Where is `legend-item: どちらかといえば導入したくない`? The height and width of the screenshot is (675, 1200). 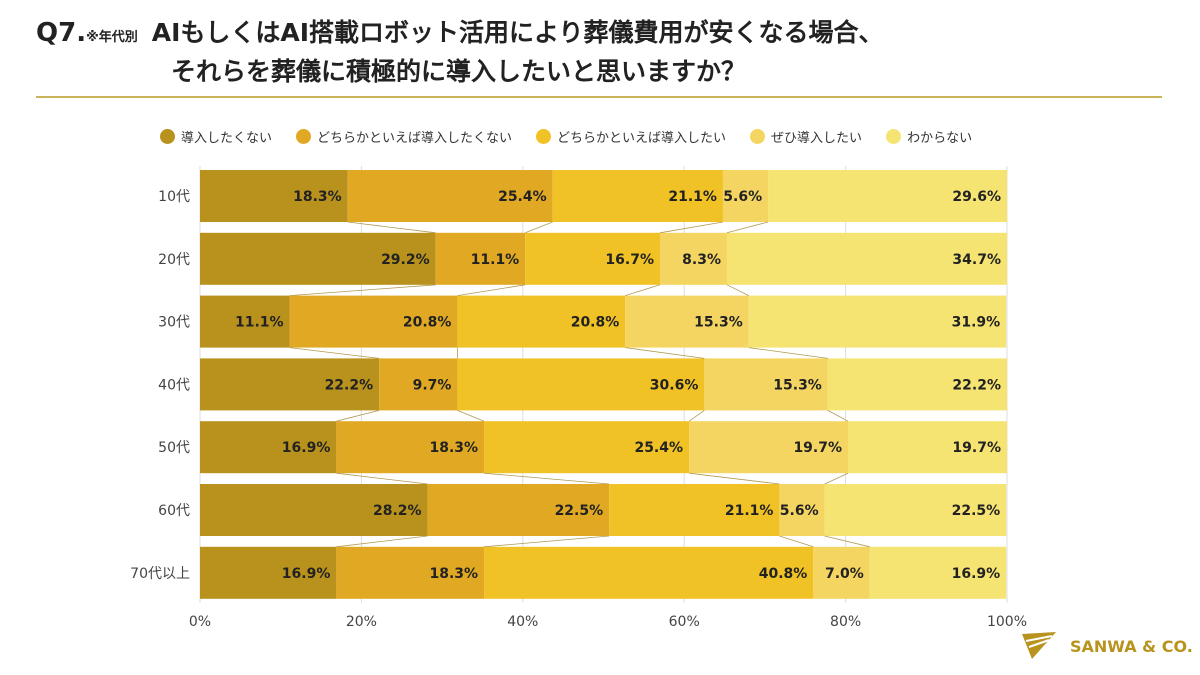 legend-item: どちらかといえば導入したくない is located at coordinates (404, 136).